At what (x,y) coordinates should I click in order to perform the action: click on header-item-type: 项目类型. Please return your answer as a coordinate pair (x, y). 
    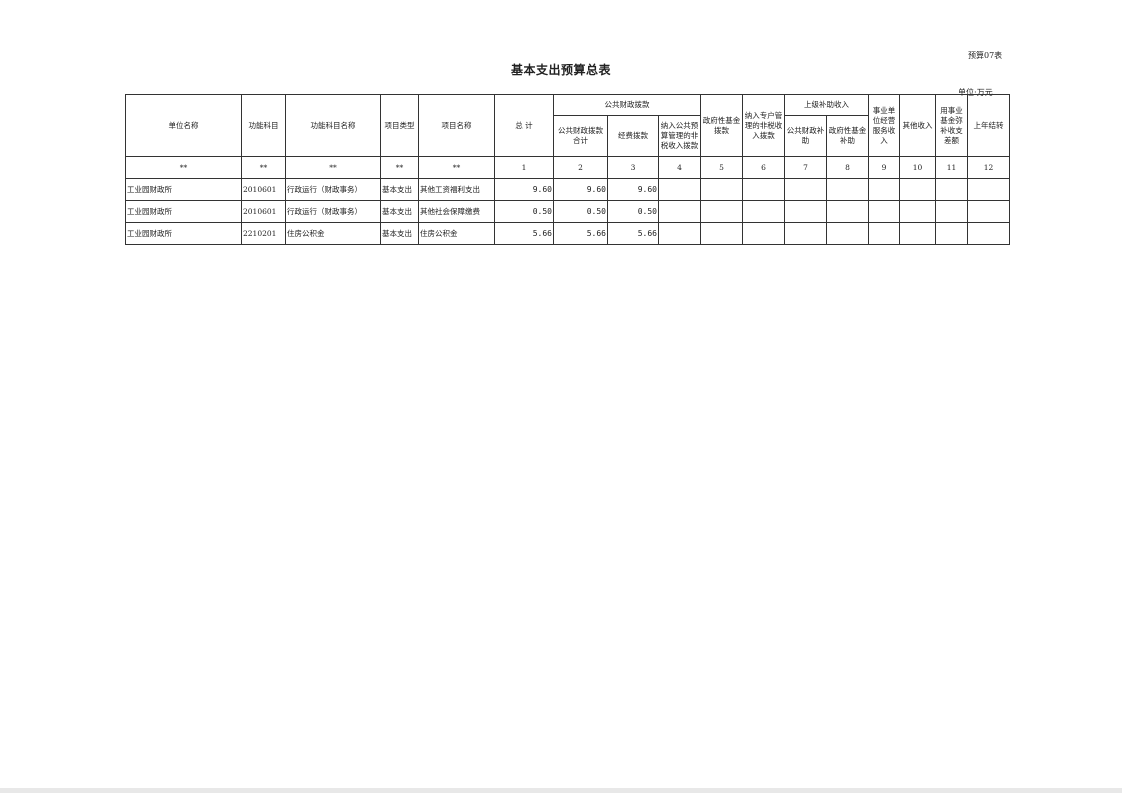
    Looking at the image, I should click on (399, 125).